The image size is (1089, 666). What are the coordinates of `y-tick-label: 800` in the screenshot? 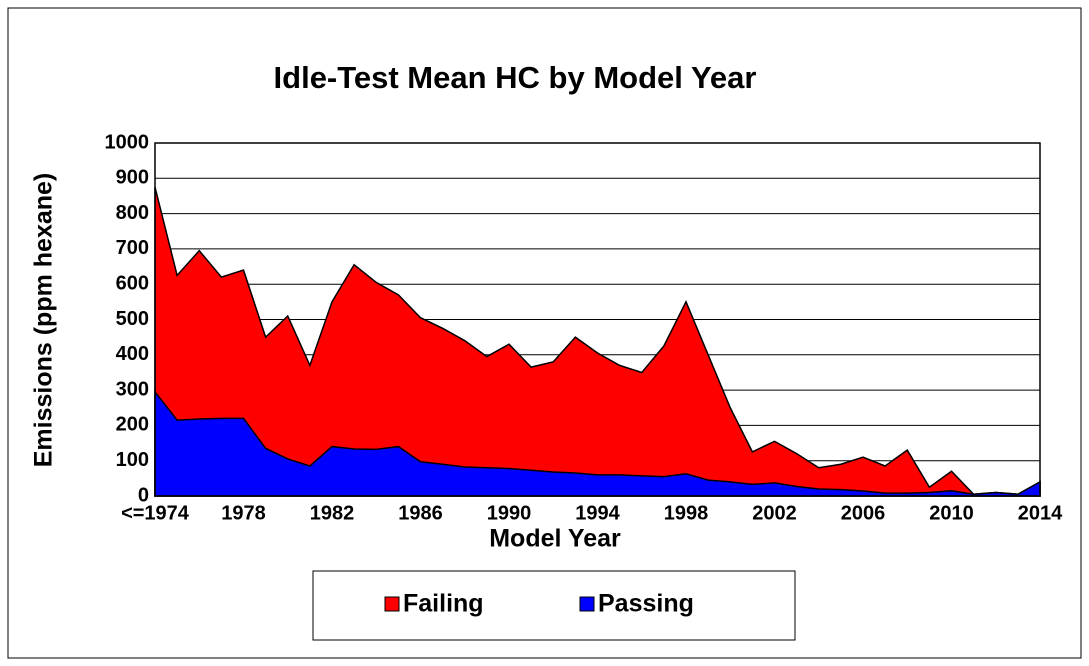 It's located at (132, 213).